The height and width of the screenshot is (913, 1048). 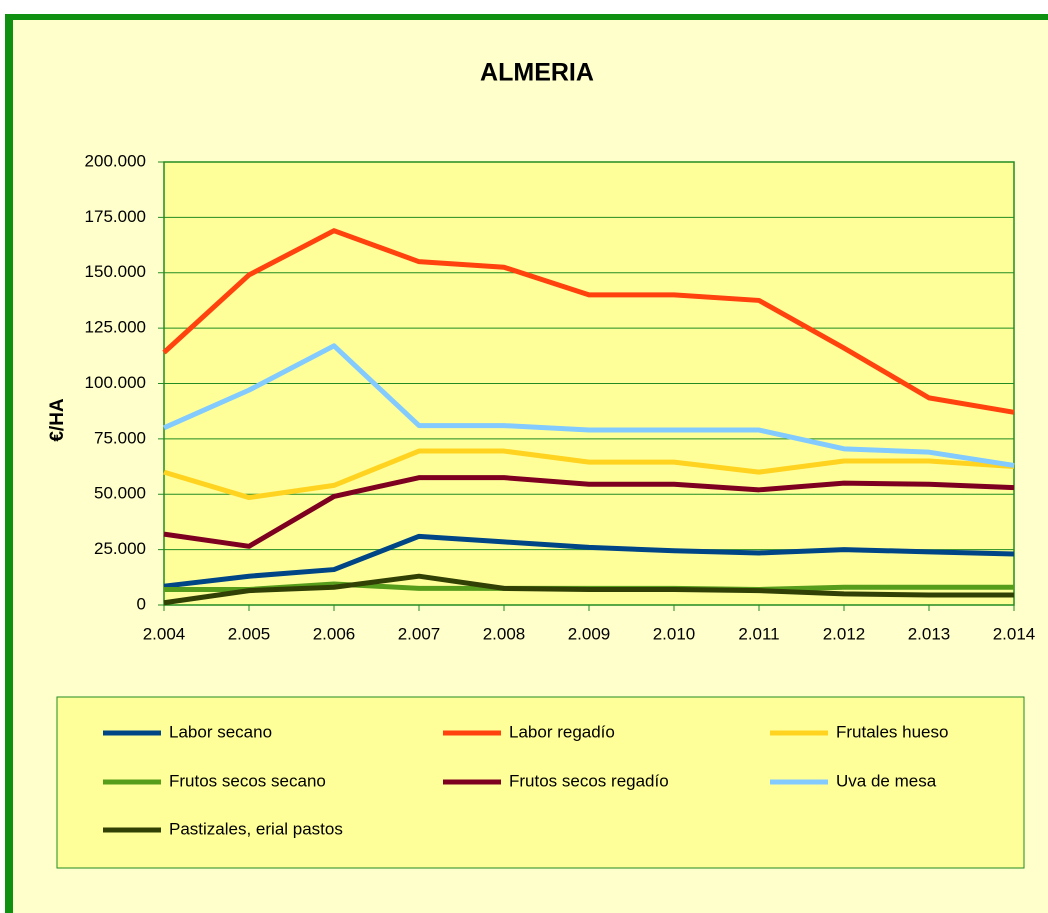 I want to click on y-tick-label: 75.000, so click(x=120, y=437).